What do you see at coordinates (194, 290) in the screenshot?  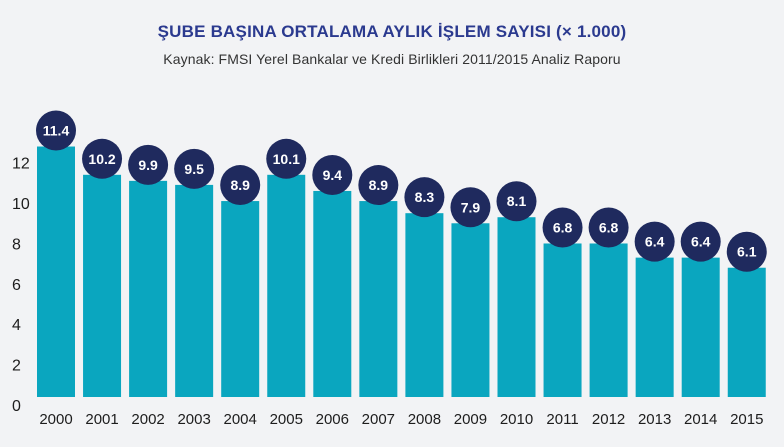 I see `bar-2003` at bounding box center [194, 290].